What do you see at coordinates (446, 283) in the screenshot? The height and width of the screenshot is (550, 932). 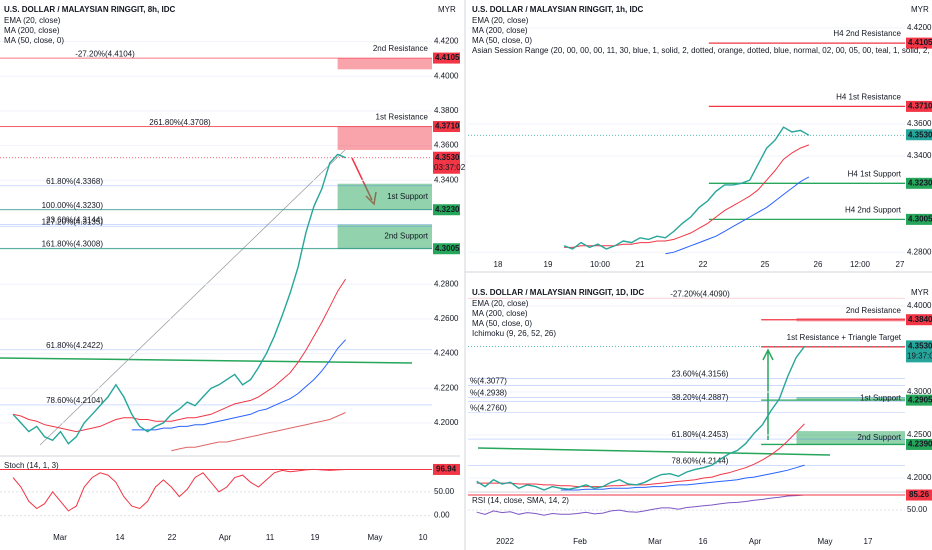 I see `y-tick-label: 4.2800` at bounding box center [446, 283].